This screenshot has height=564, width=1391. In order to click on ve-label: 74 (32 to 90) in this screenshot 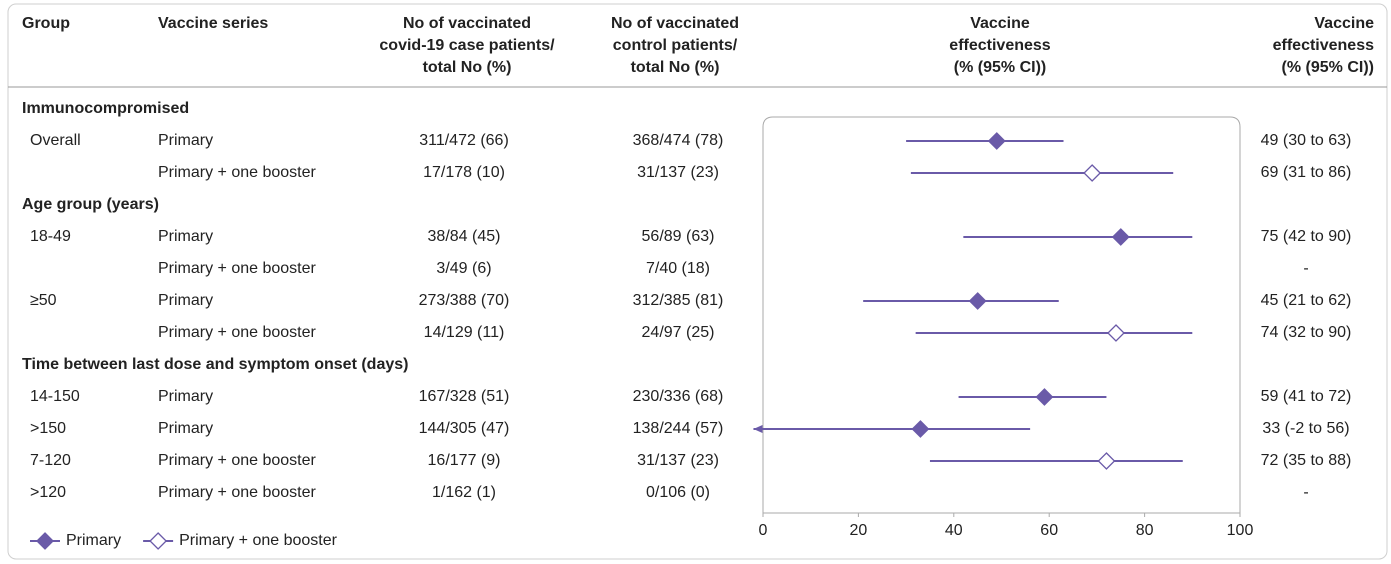, I will do `click(1306, 332)`.